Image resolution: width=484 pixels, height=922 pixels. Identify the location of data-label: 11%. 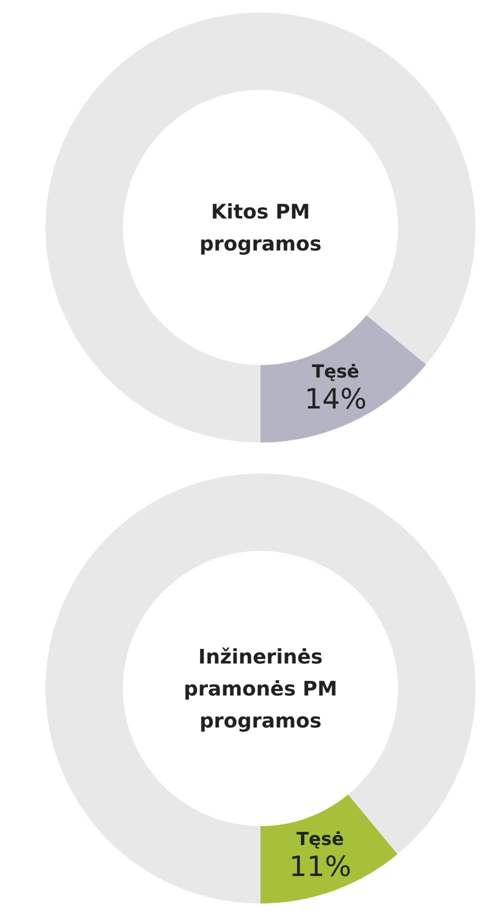
(320, 867).